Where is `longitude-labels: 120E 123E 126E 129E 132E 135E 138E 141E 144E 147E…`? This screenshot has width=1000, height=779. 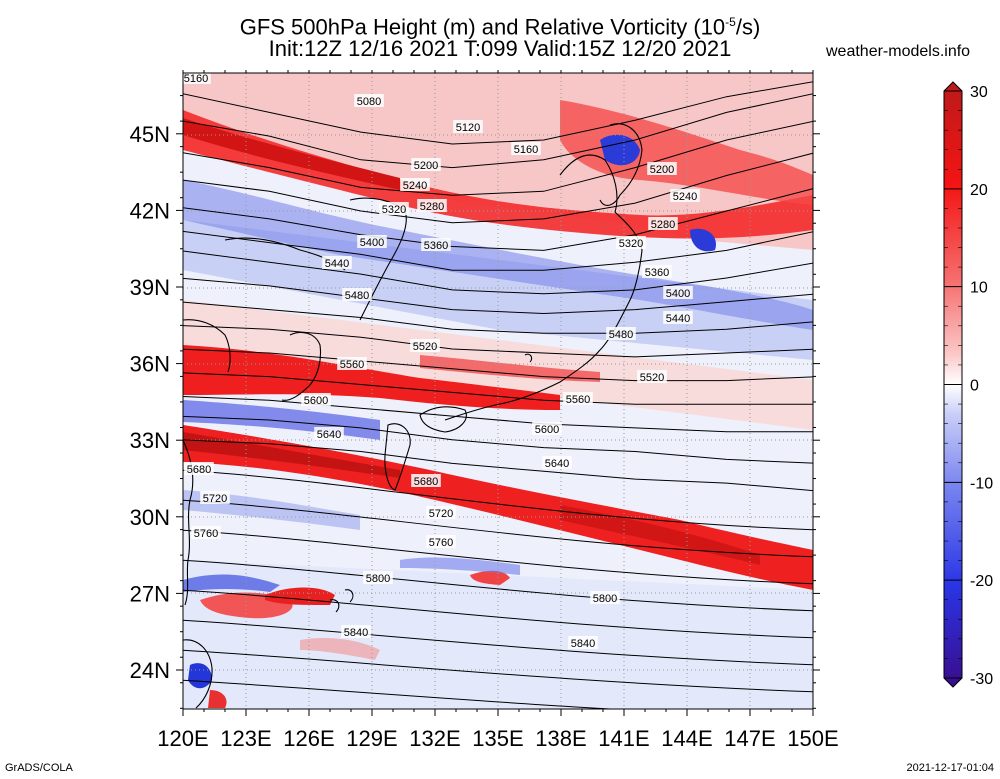 longitude-labels: 120E 123E 126E 129E 132E 135E 138E 141E 144E 147E… is located at coordinates (497, 738).